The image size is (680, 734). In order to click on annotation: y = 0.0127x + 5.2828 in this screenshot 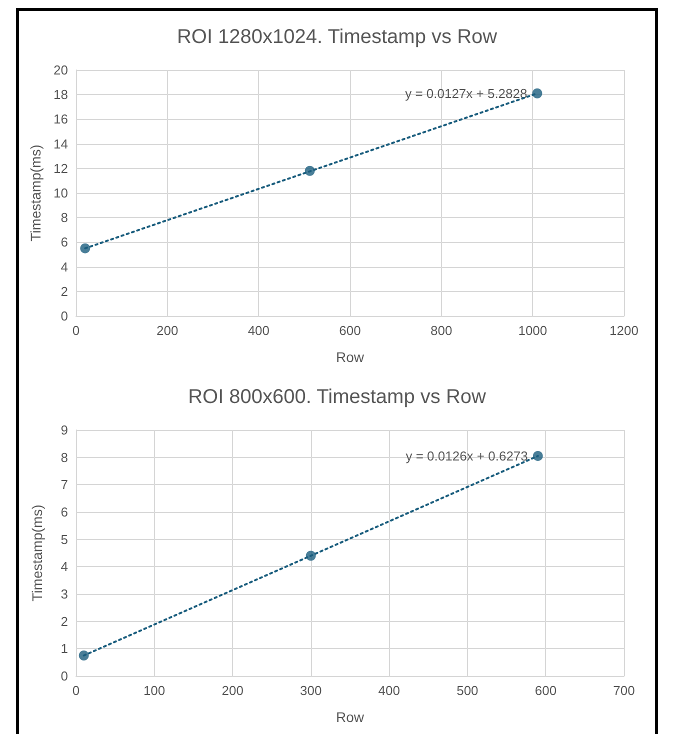, I will do `click(466, 93)`.